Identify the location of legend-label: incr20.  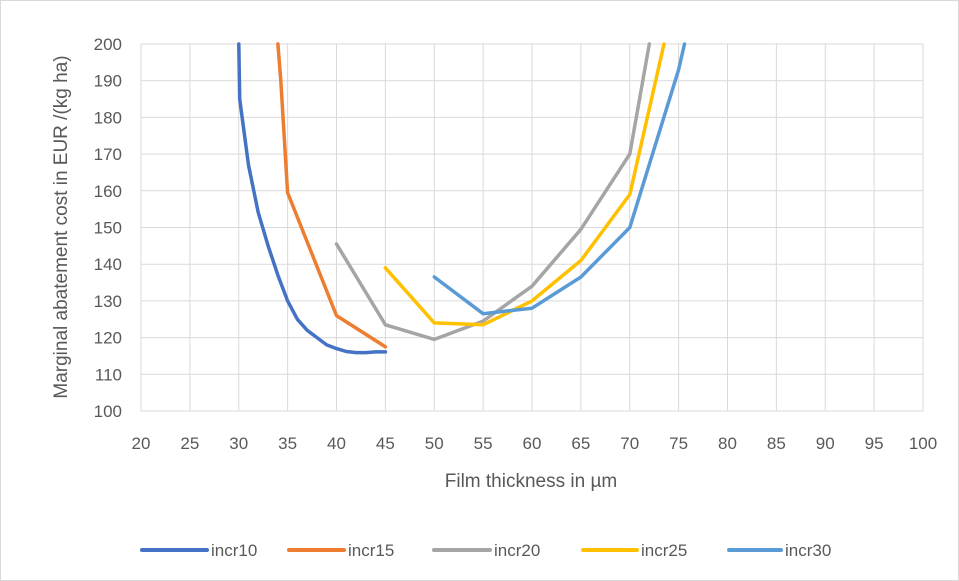
(517, 550).